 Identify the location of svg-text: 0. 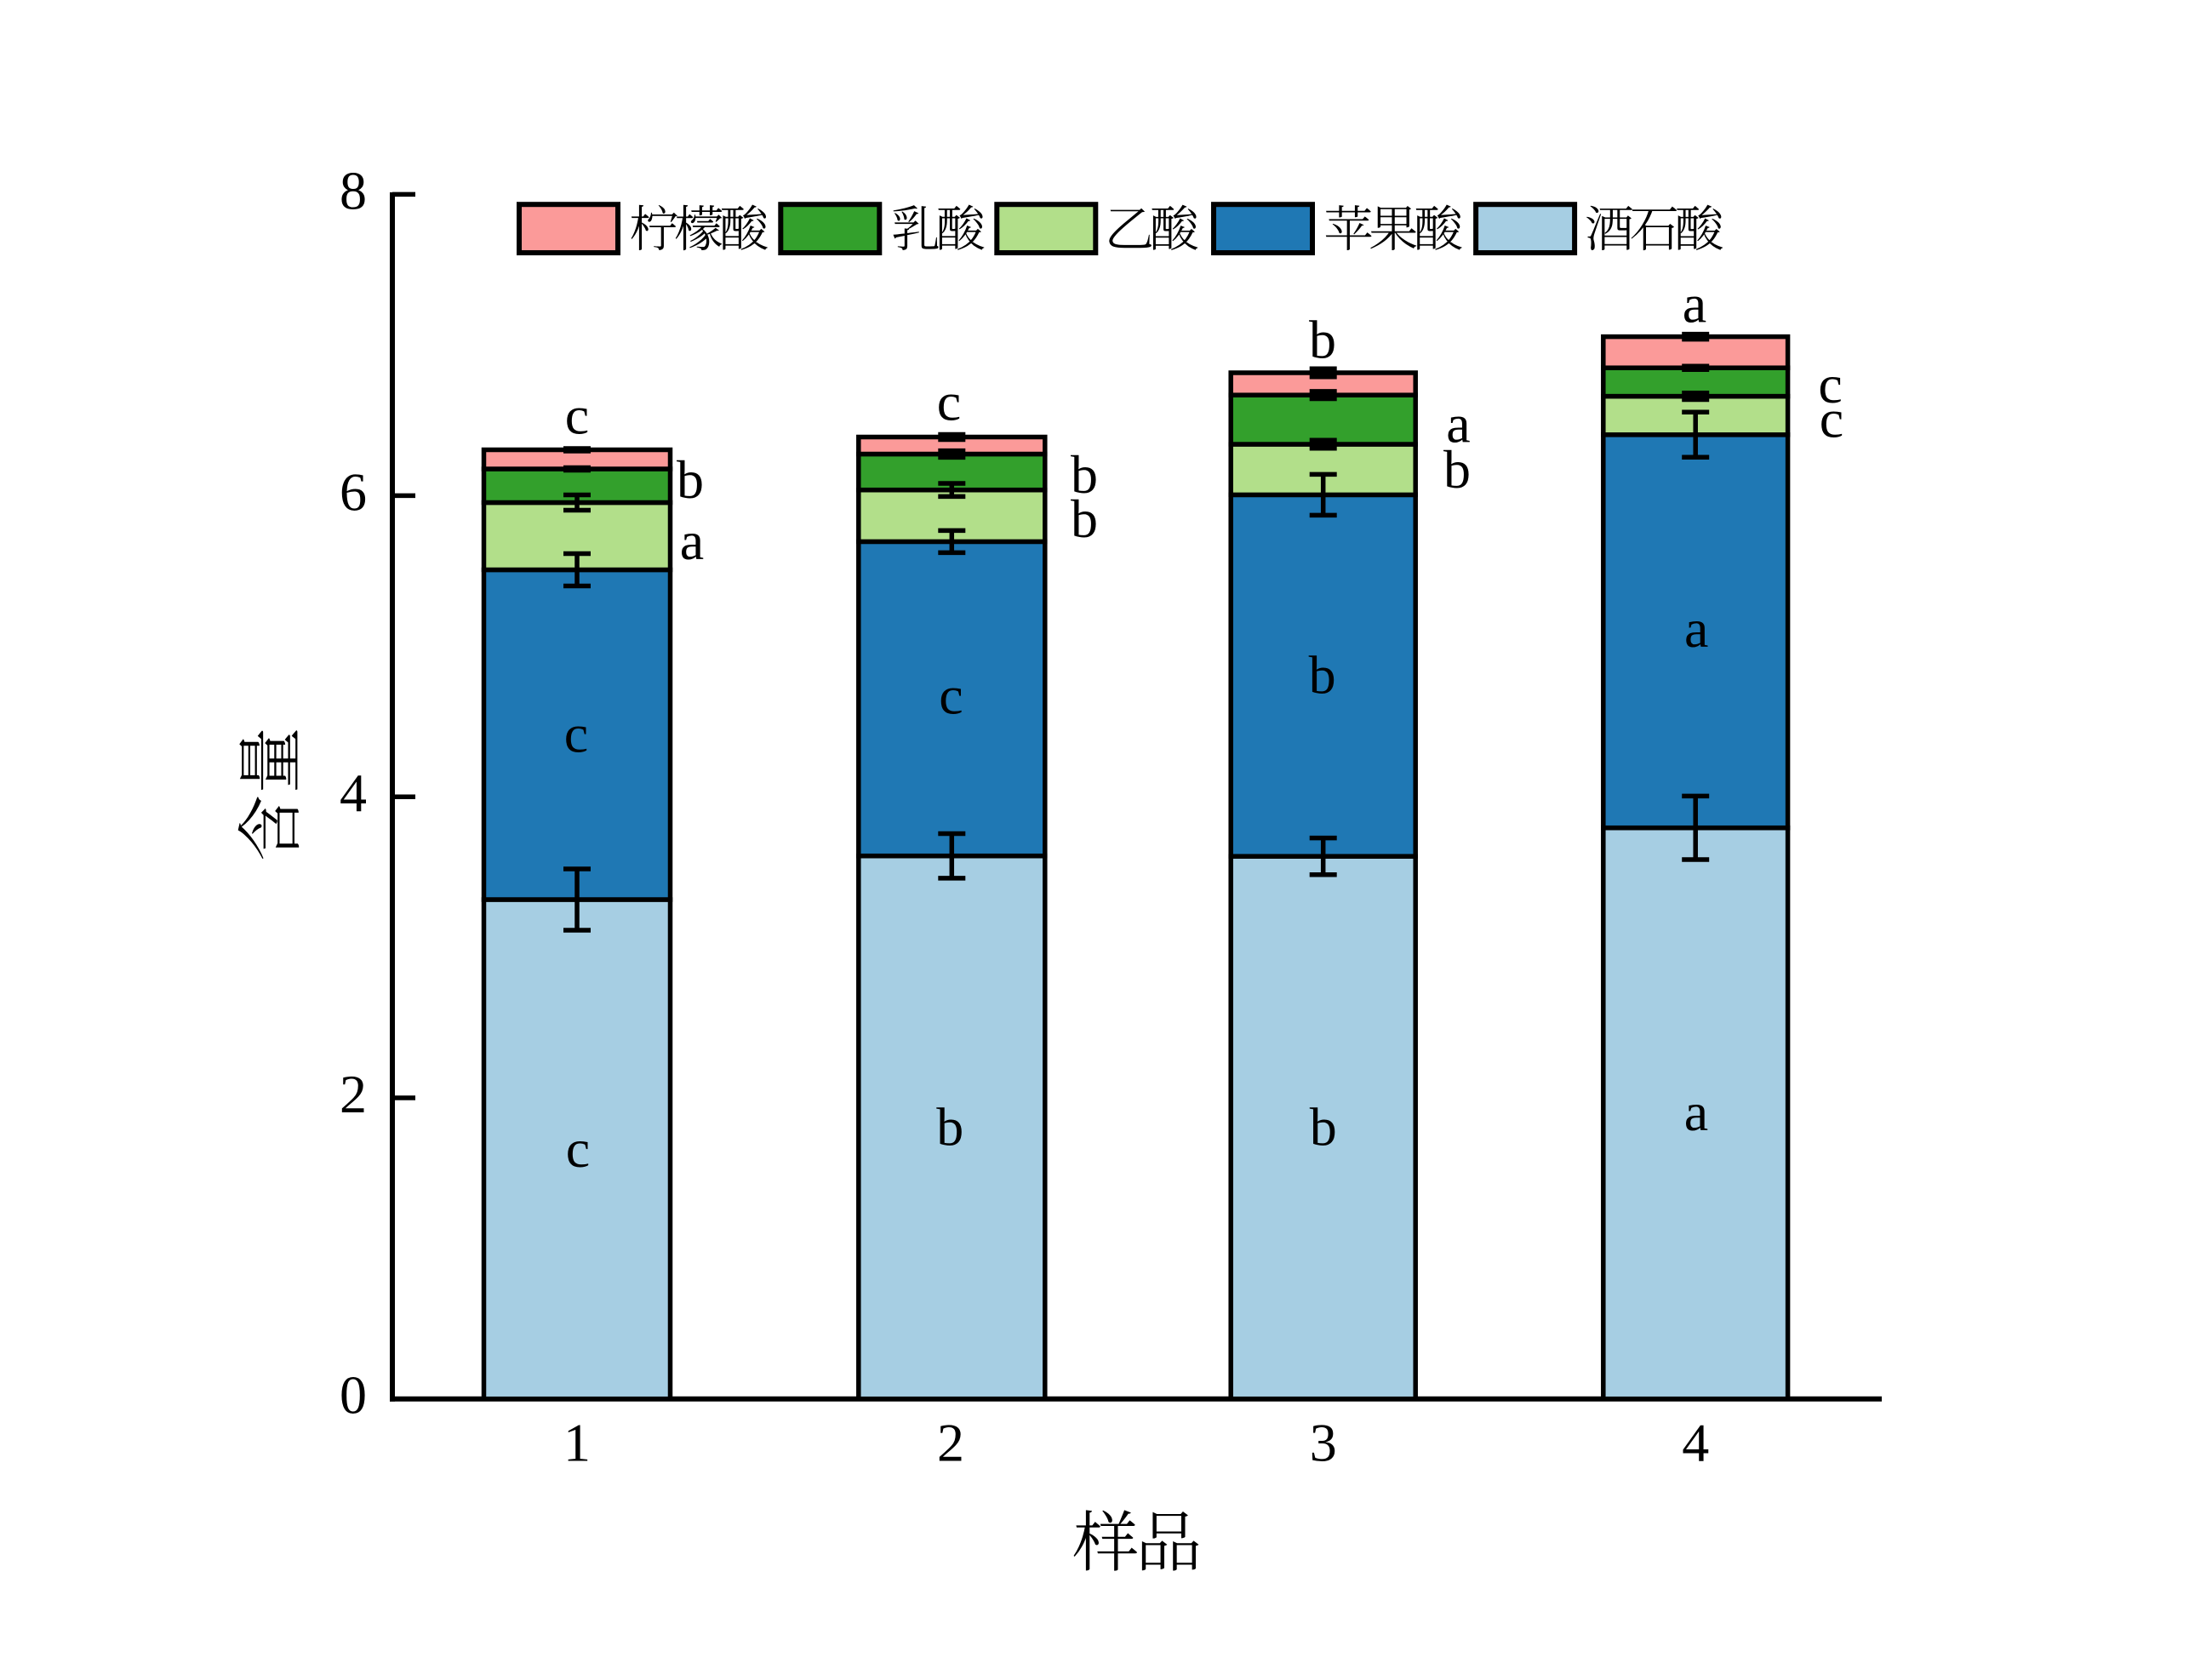
(353, 1395).